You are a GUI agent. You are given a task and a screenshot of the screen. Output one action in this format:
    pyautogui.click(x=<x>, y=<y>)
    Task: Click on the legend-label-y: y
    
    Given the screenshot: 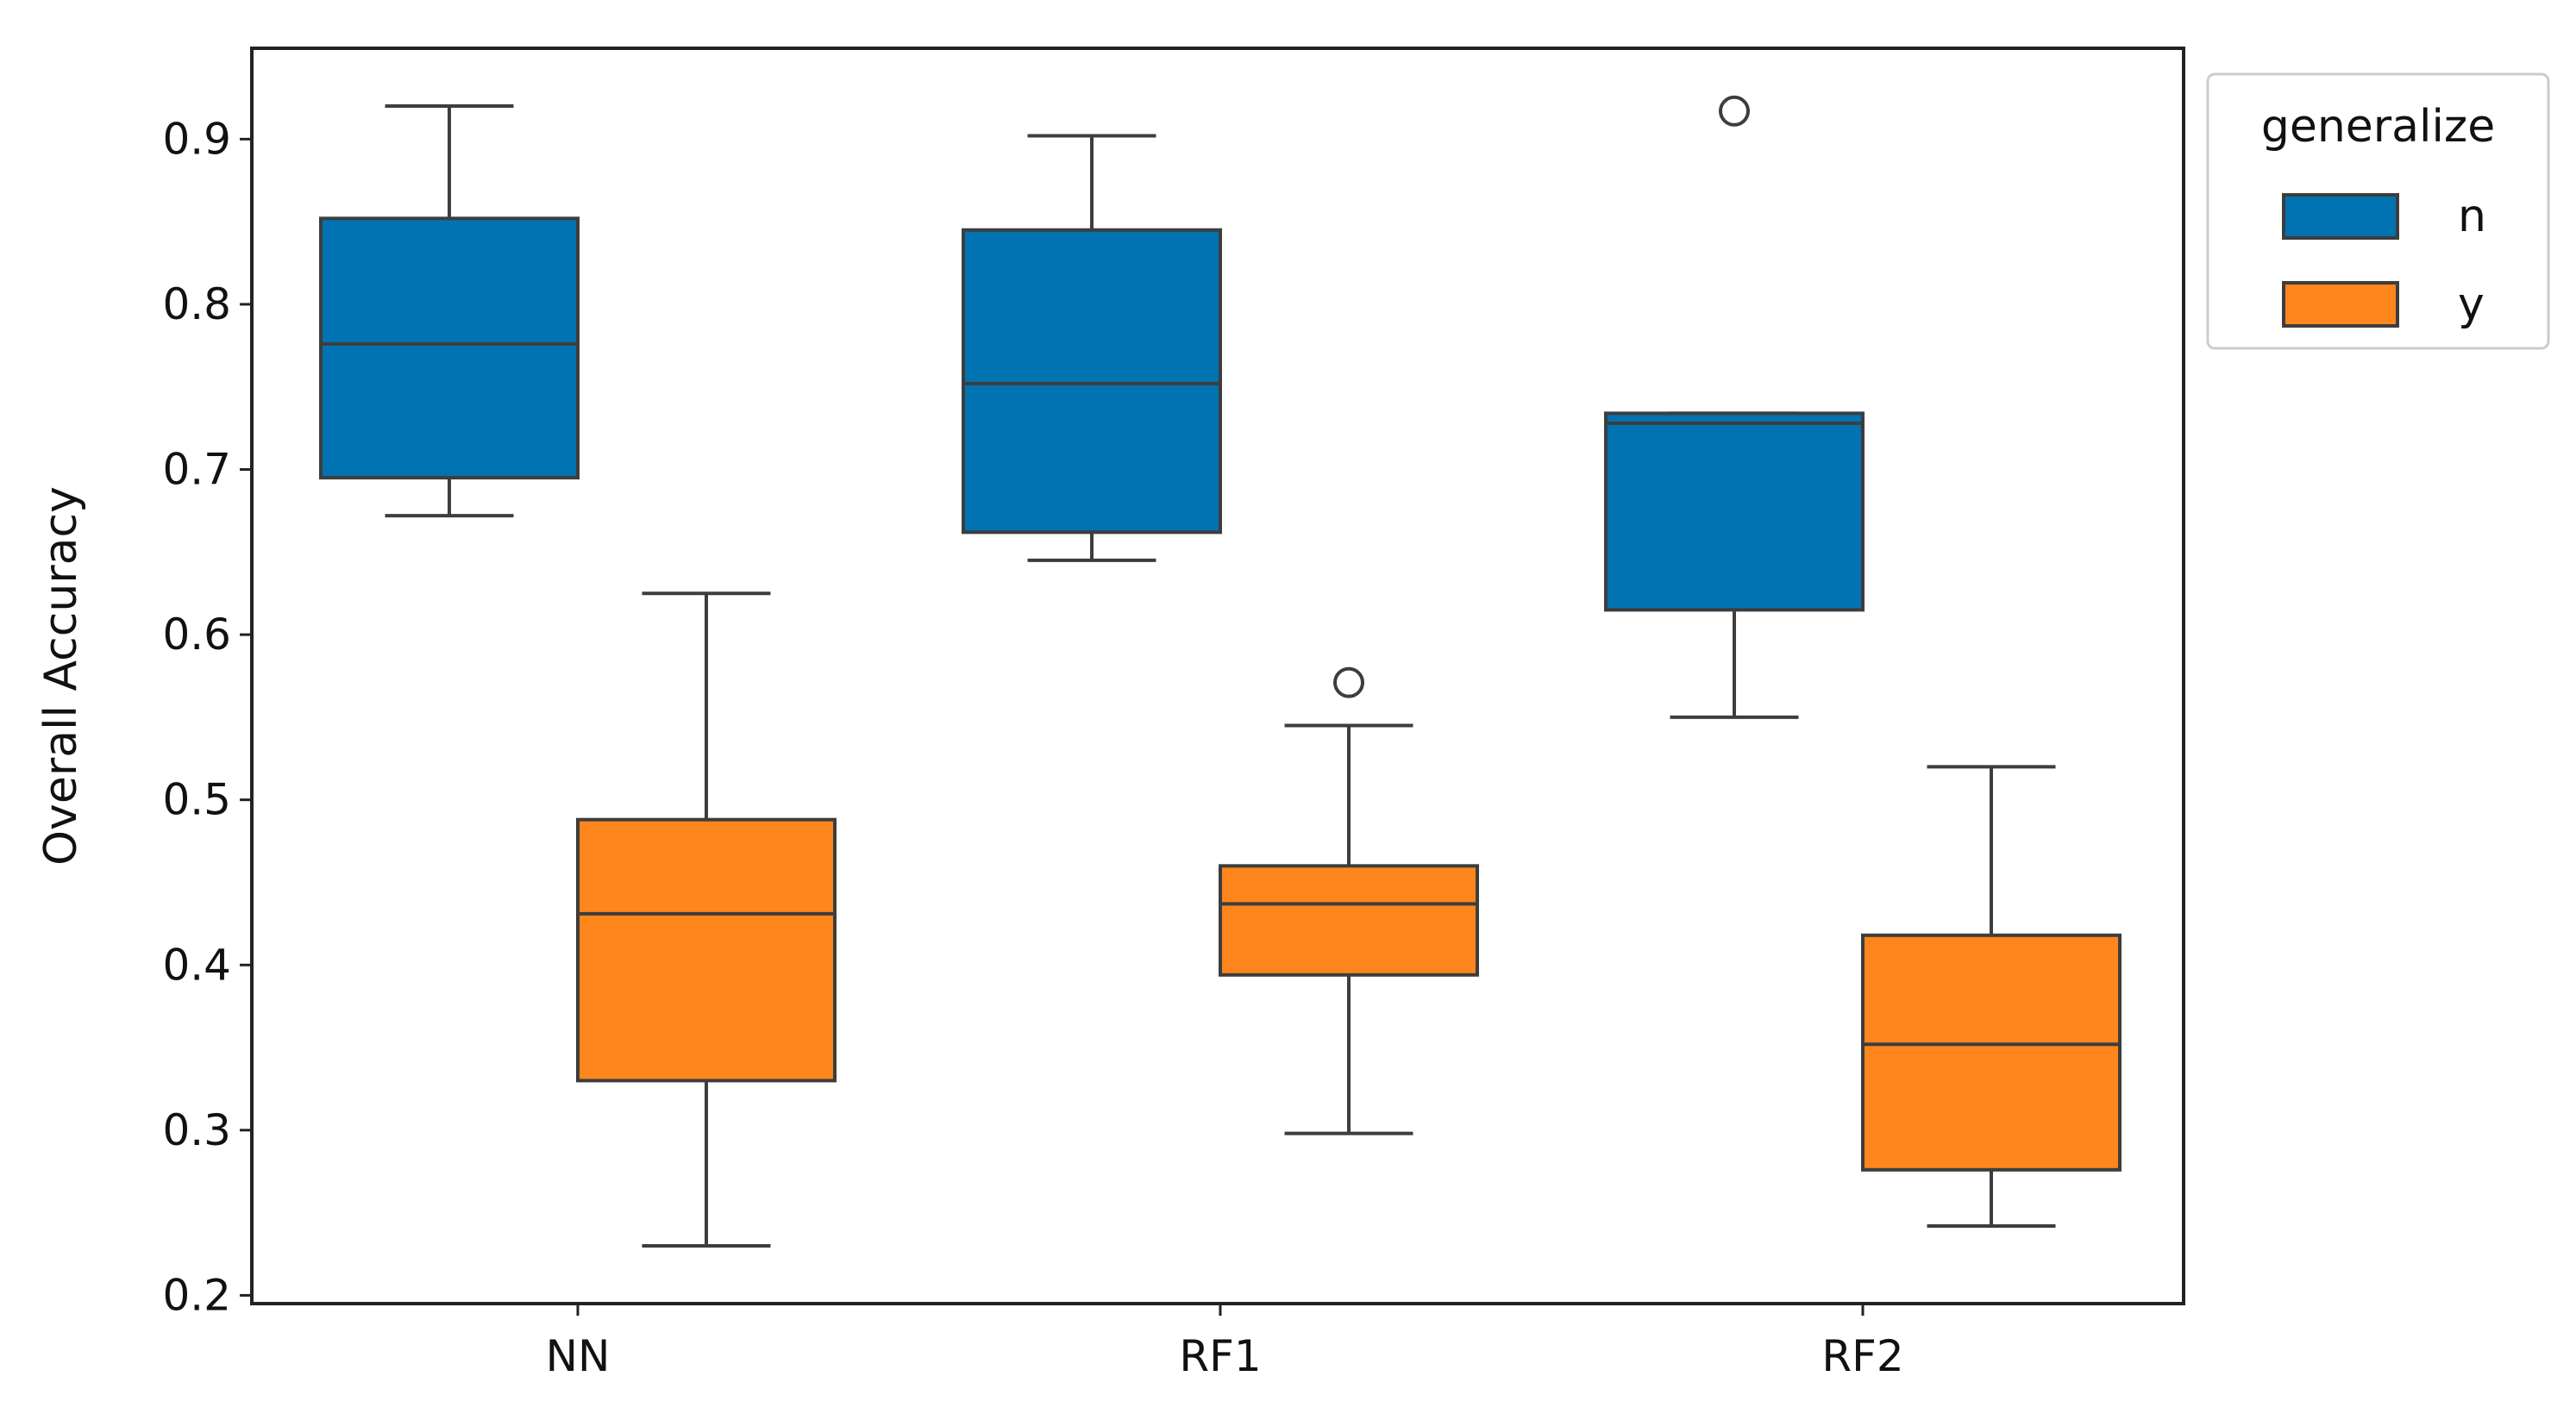 What is the action you would take?
    pyautogui.click(x=2471, y=304)
    